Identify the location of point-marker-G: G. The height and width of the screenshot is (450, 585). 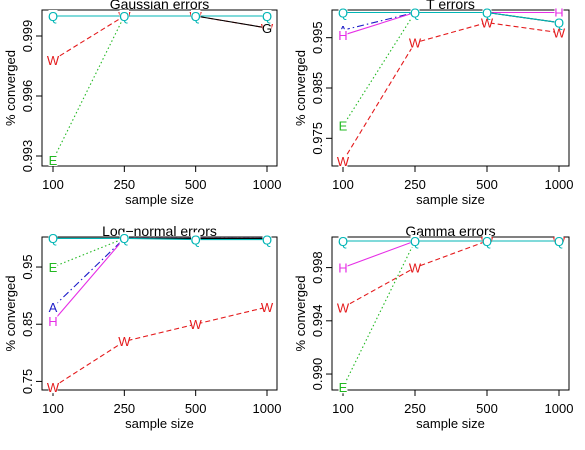
(267, 28).